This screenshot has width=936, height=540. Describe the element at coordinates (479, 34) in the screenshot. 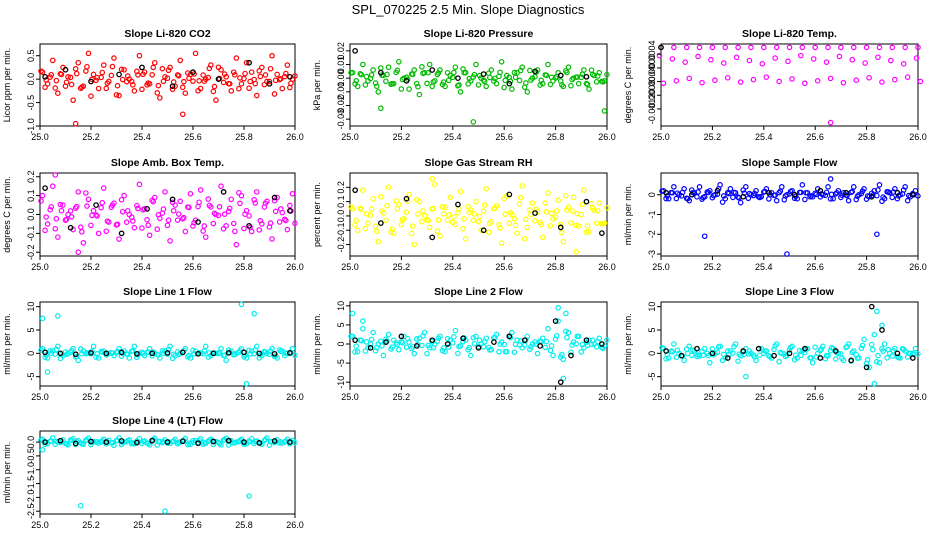

I see `panel-title: Slope Li-820 Pressure` at that location.